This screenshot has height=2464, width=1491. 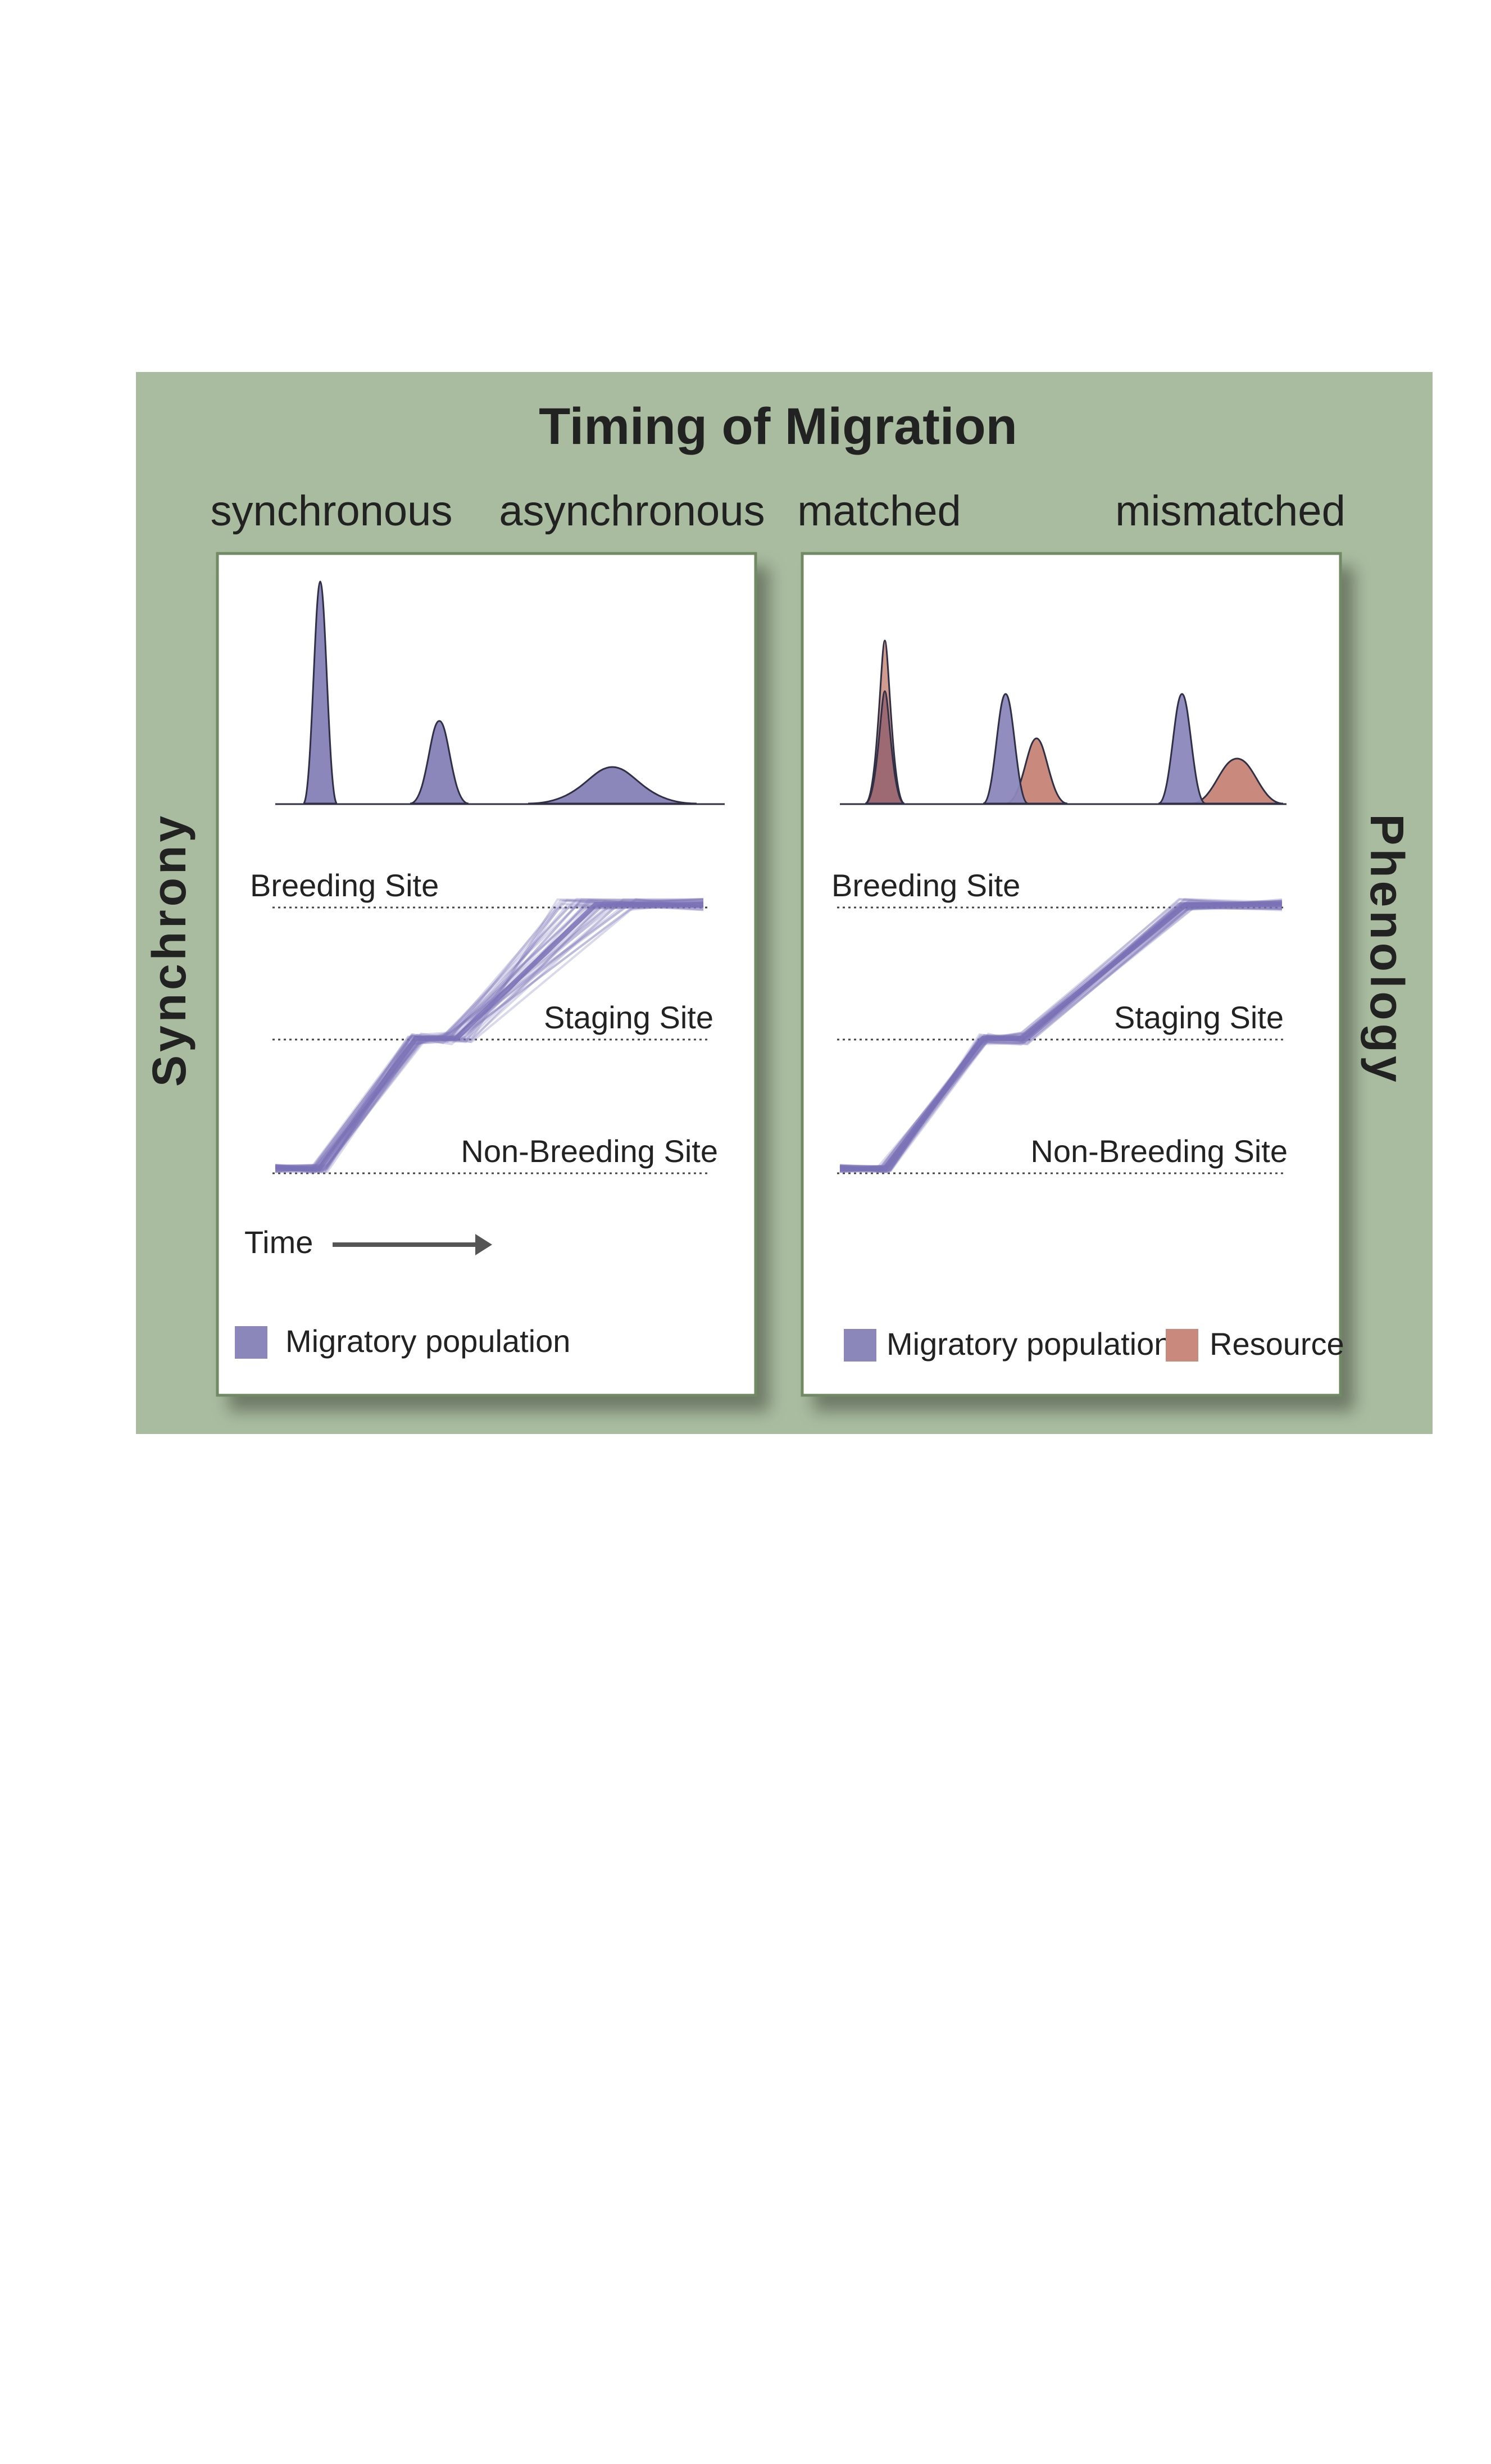 What do you see at coordinates (169, 950) in the screenshot?
I see `synchrony-label: Synchrony` at bounding box center [169, 950].